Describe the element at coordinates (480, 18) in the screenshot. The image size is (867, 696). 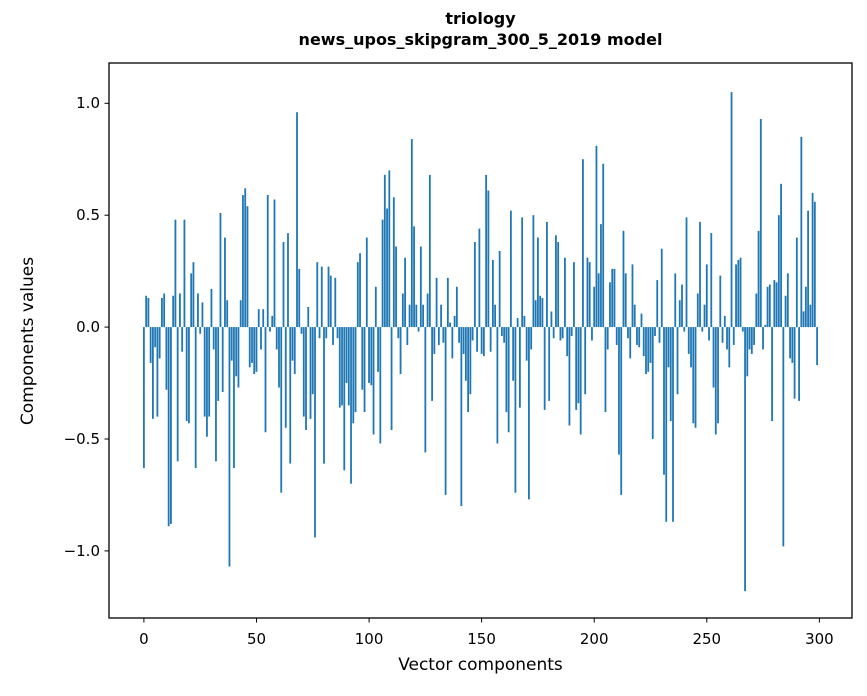
I see `chart-title-line1: triology` at that location.